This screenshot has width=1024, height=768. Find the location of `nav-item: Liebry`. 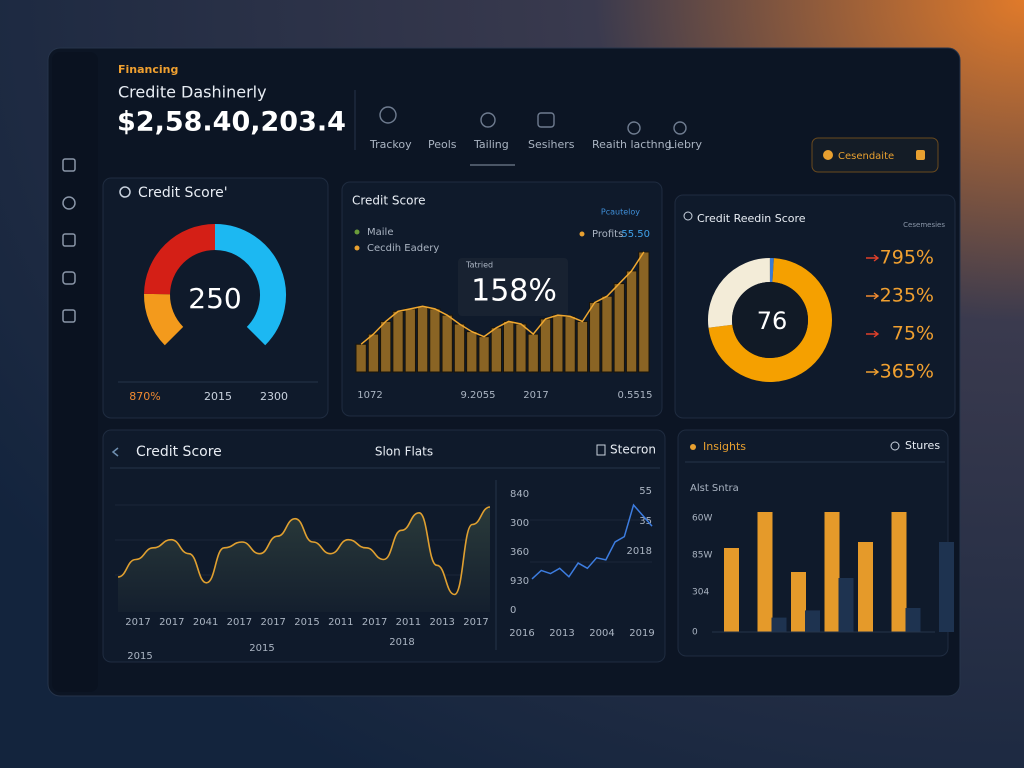

nav-item: Liebry is located at coordinates (685, 144).